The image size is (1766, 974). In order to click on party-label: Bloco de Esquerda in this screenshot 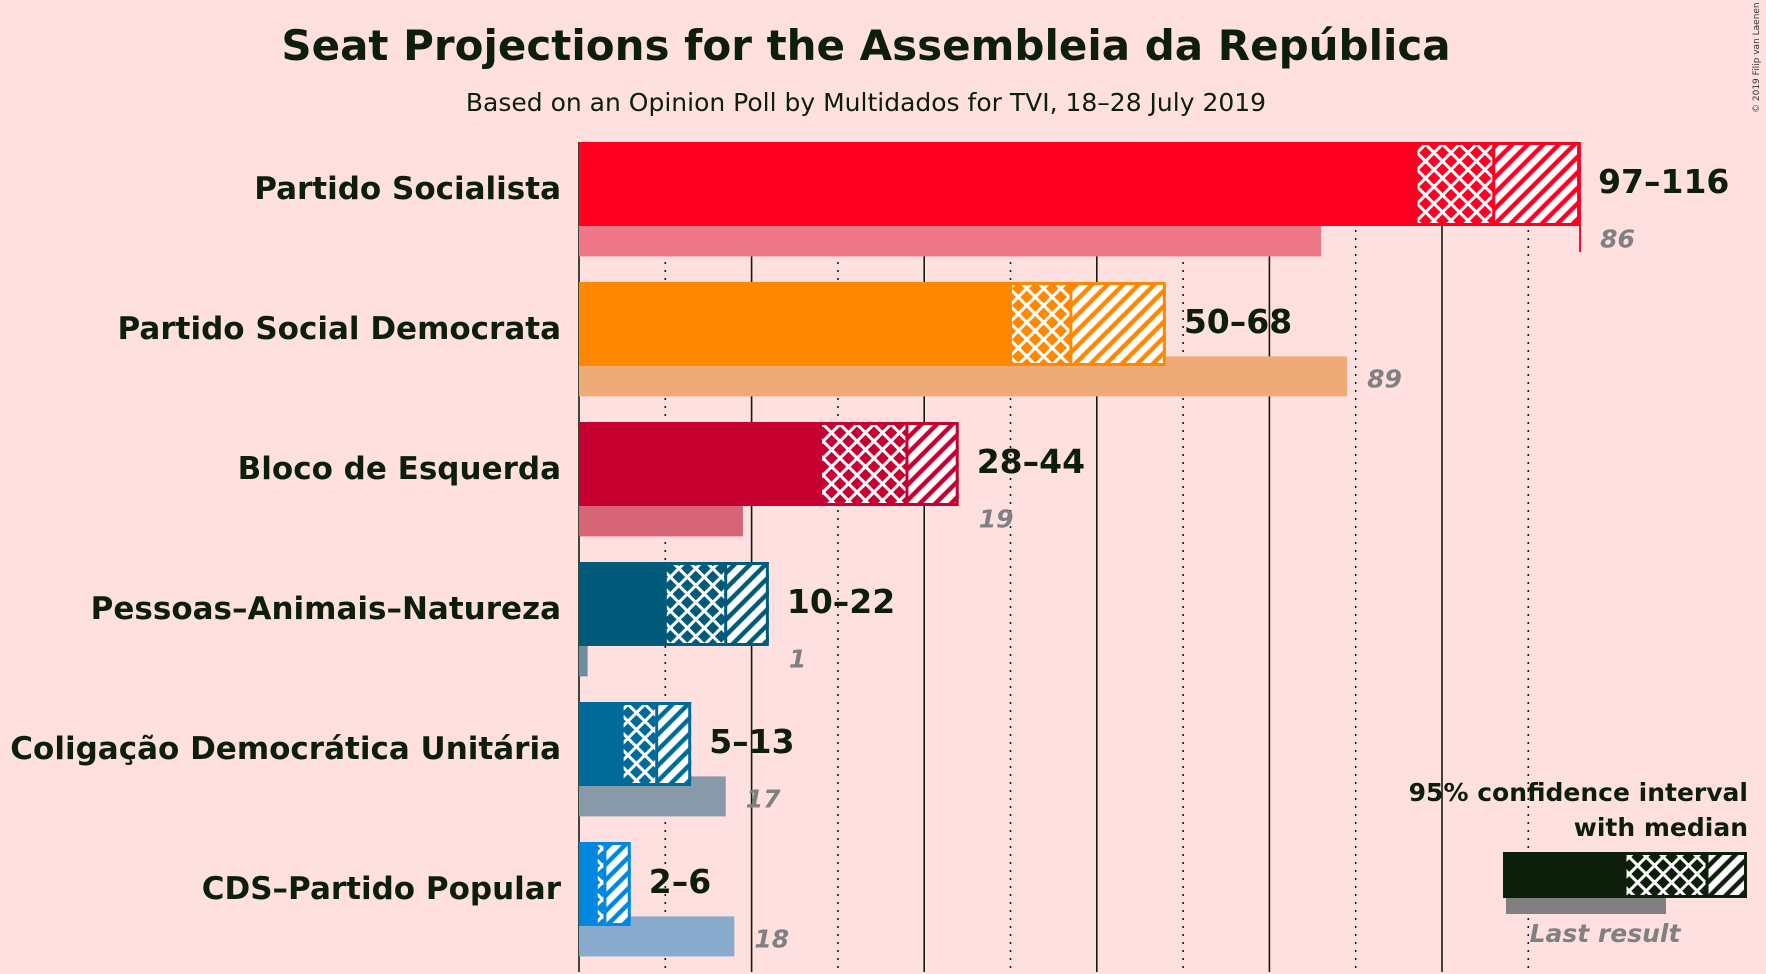, I will do `click(399, 469)`.